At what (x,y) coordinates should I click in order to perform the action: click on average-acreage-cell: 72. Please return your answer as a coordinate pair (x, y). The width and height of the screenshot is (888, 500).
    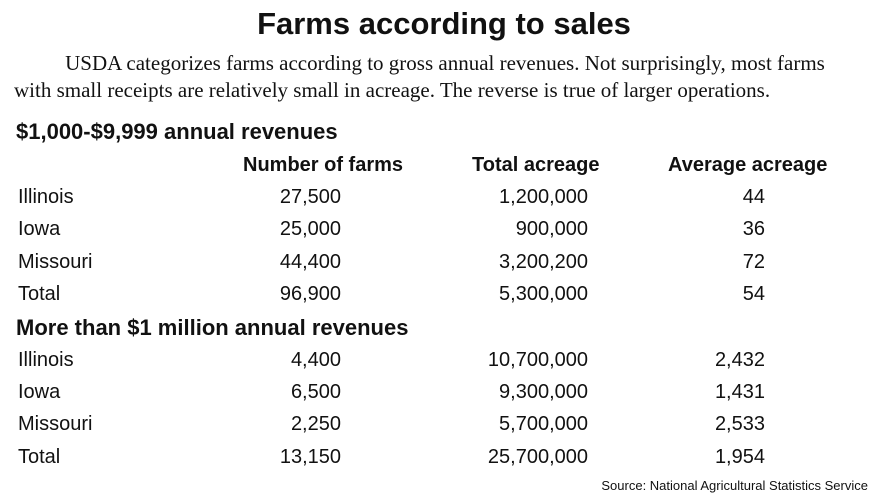
    Looking at the image, I should click on (753, 262).